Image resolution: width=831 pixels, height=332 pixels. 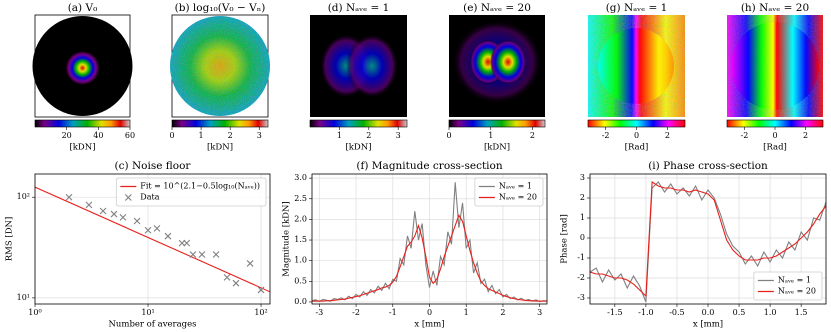 What do you see at coordinates (82, 66) in the screenshot?
I see `image-a` at bounding box center [82, 66].